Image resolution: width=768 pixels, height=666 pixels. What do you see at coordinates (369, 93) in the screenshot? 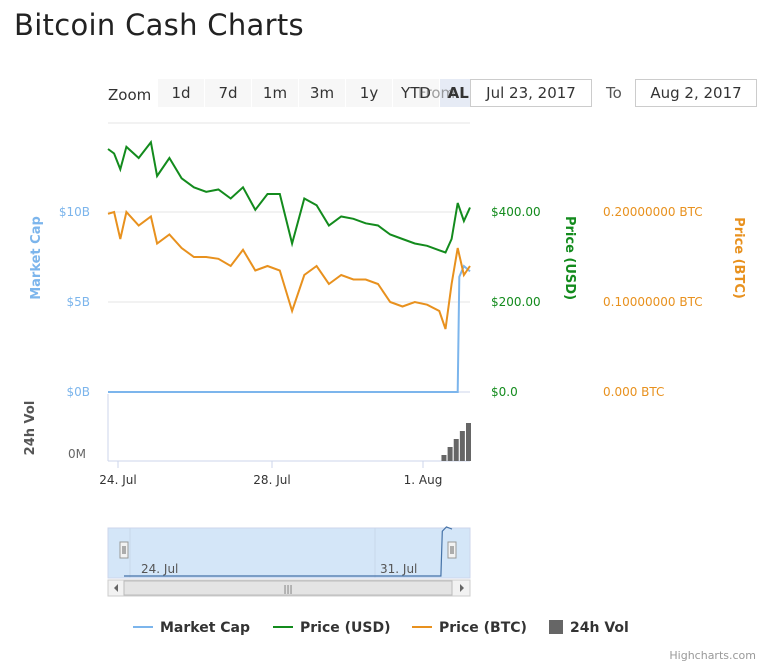
I see `zoom-1y-button: 1y` at bounding box center [369, 93].